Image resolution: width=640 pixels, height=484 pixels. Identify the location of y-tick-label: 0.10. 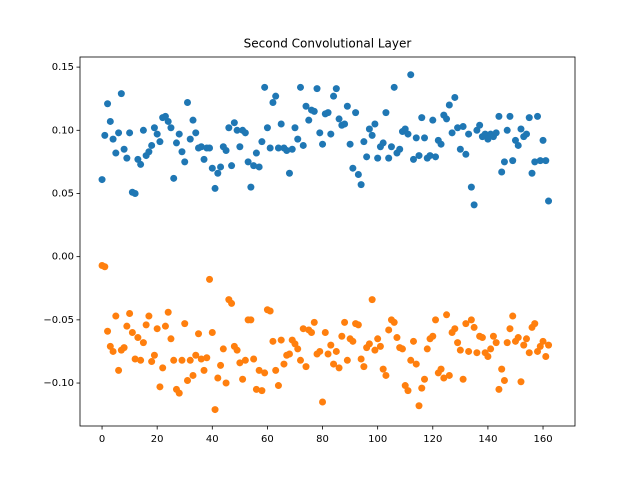
(63, 130).